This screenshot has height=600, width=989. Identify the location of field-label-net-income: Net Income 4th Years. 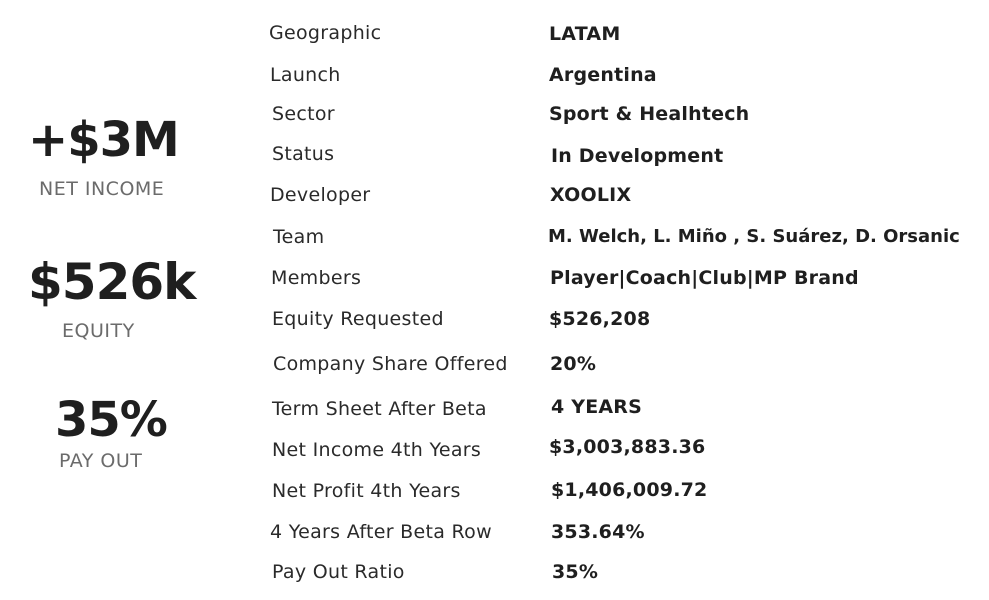
(377, 450).